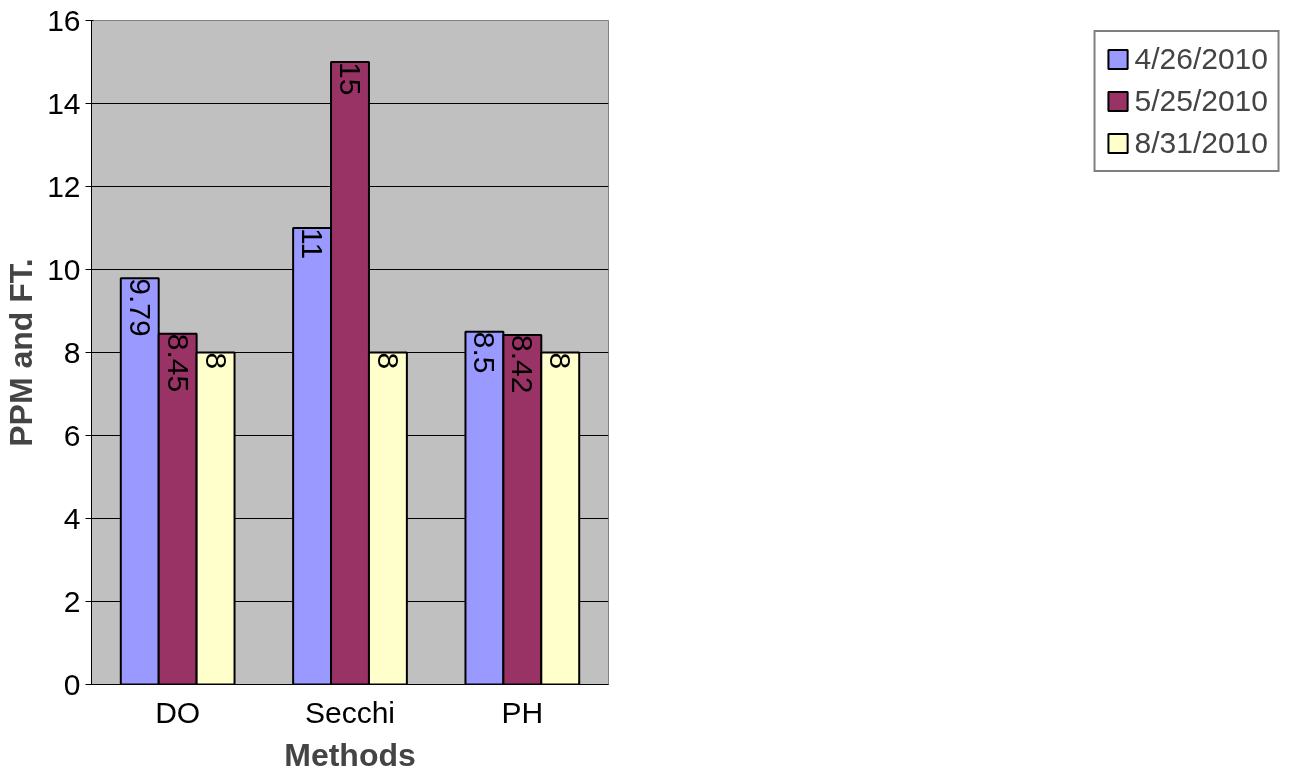 This screenshot has height=780, width=1295. What do you see at coordinates (72, 518) in the screenshot?
I see `y-tick-label: 4` at bounding box center [72, 518].